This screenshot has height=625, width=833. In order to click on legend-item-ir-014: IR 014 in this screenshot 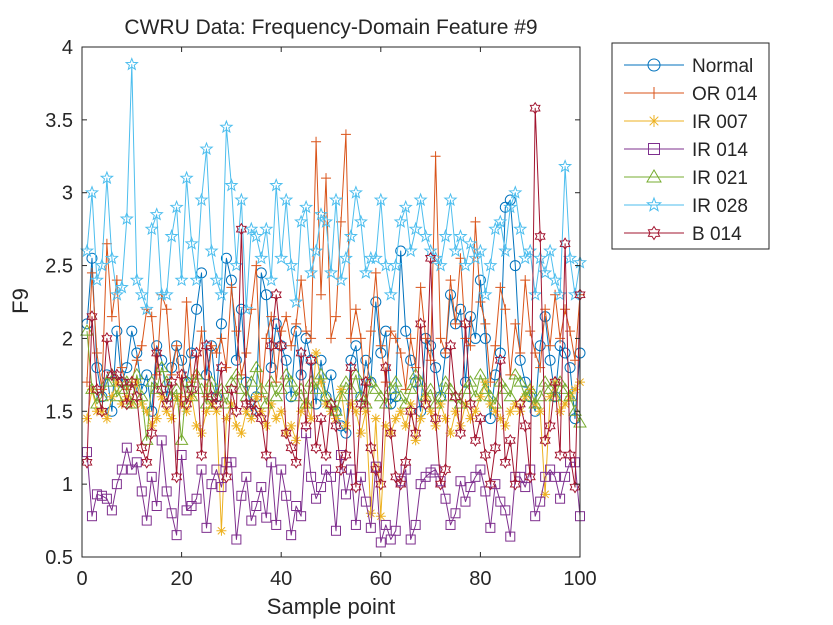, I will do `click(686, 150)`.